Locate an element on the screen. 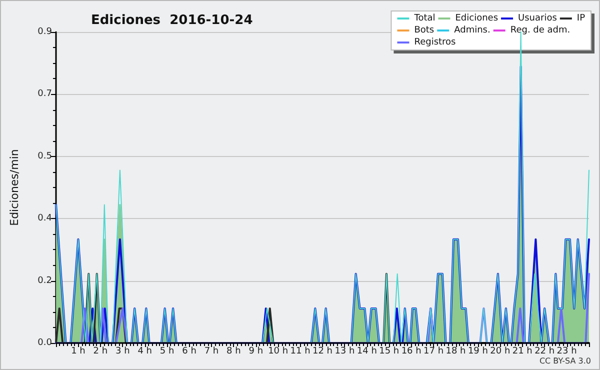 The height and width of the screenshot is (370, 600). text: CC BY-SA 3.0 is located at coordinates (565, 361).